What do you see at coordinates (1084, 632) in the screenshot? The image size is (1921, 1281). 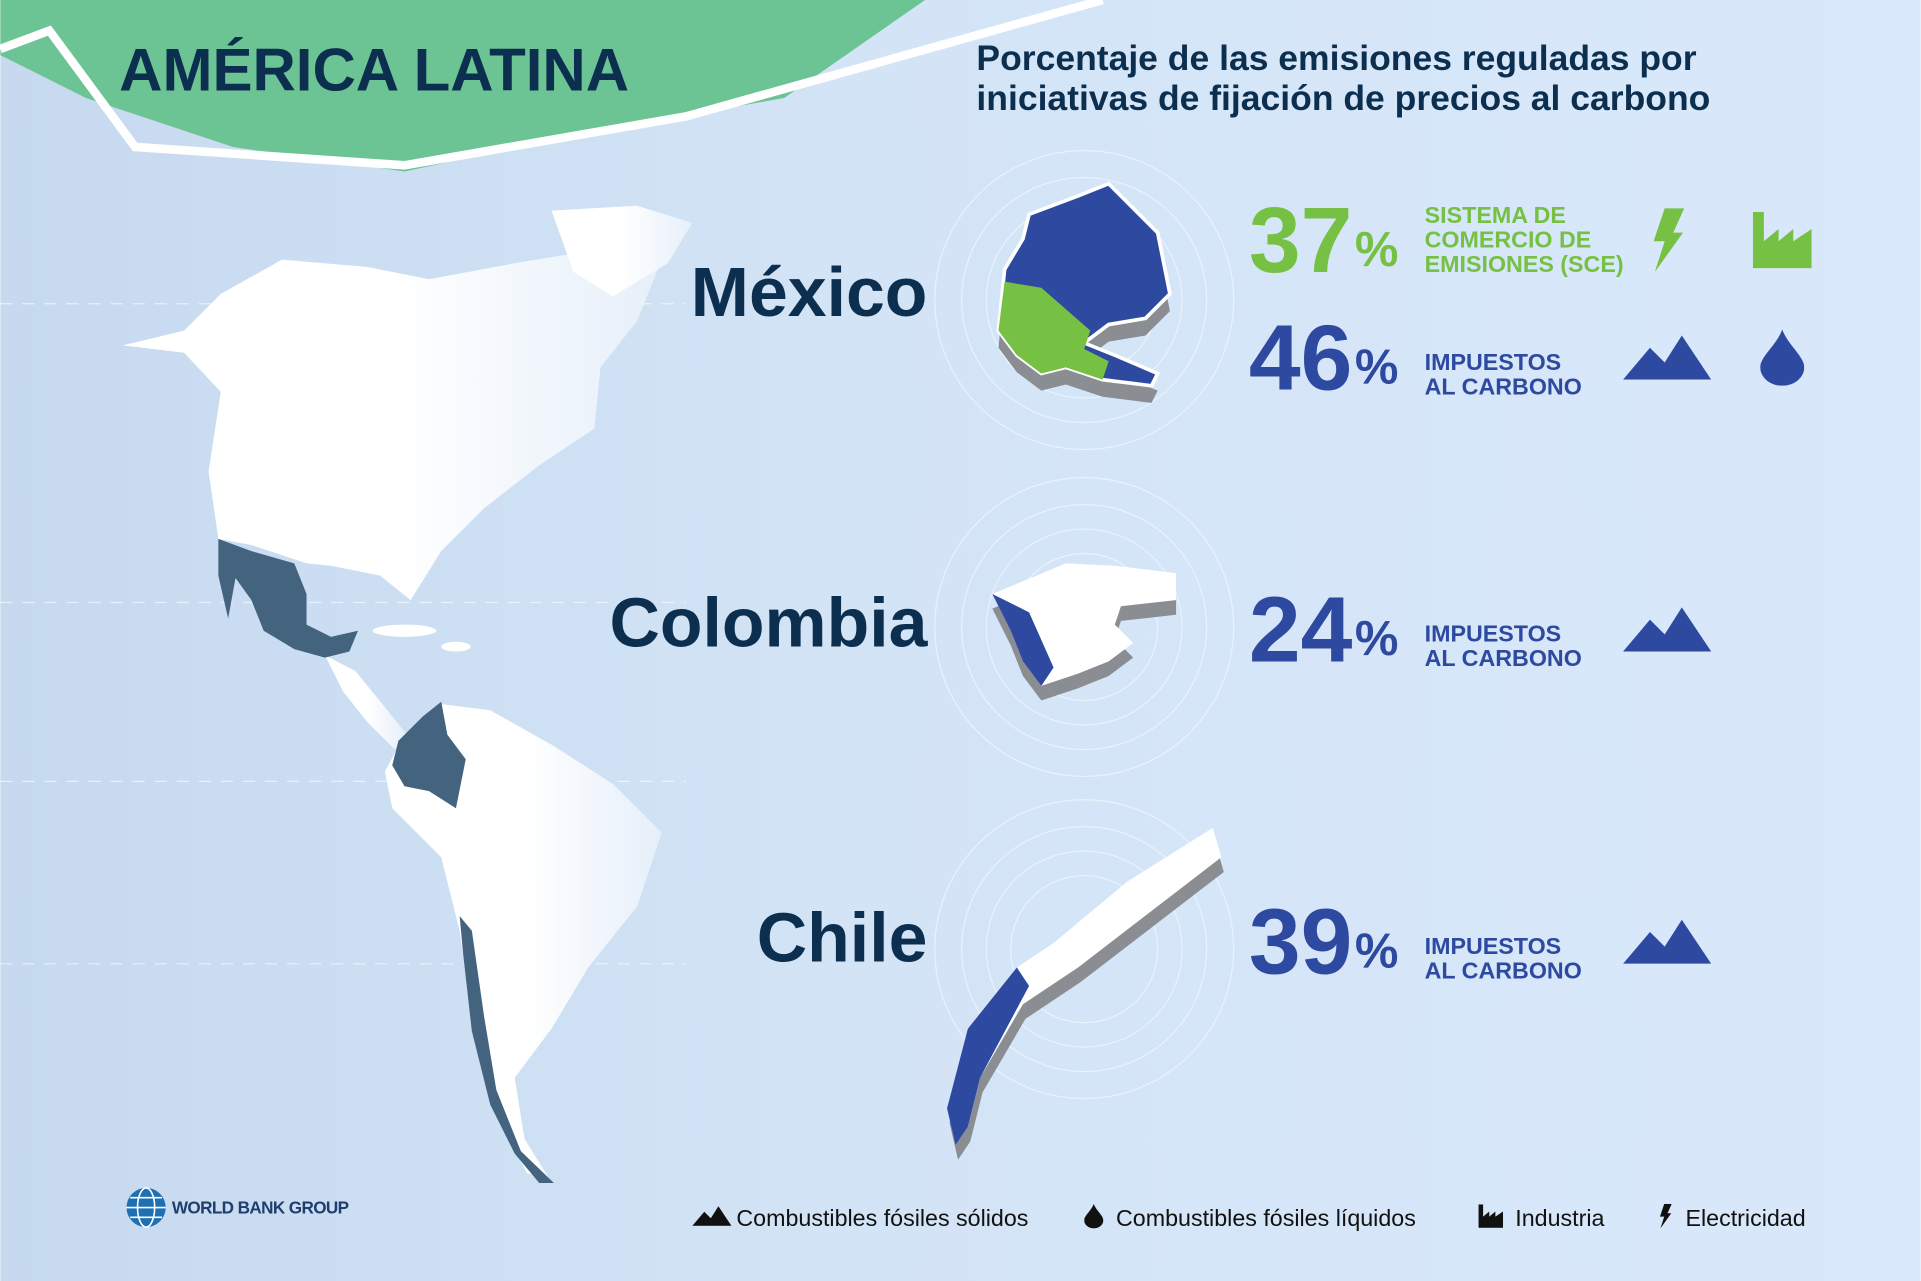 I see `colombia-3d` at bounding box center [1084, 632].